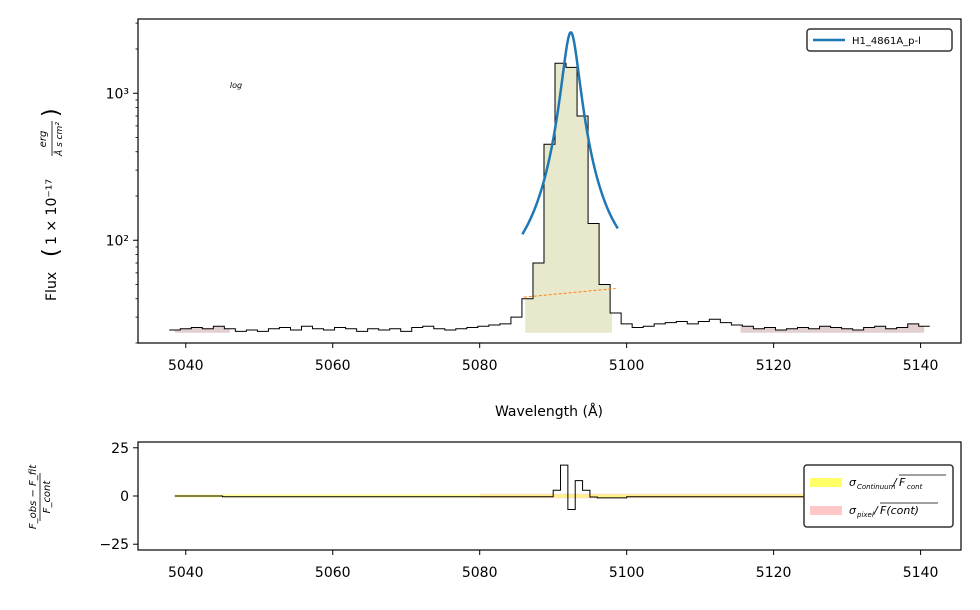 This screenshot has height=610, width=980. I want to click on res-xtick-label-5100: 5100, so click(627, 573).